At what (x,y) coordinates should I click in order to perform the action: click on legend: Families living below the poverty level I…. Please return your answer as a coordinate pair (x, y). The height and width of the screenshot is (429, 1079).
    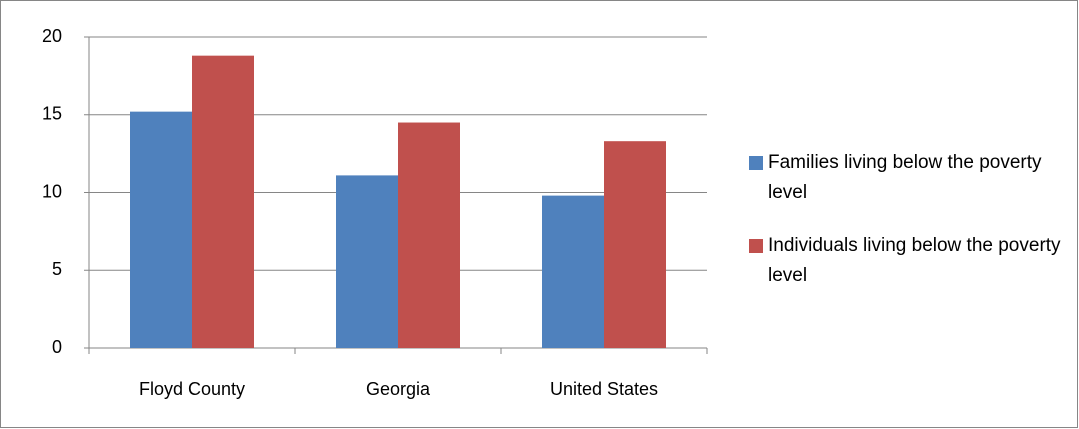
    Looking at the image, I should click on (909, 231).